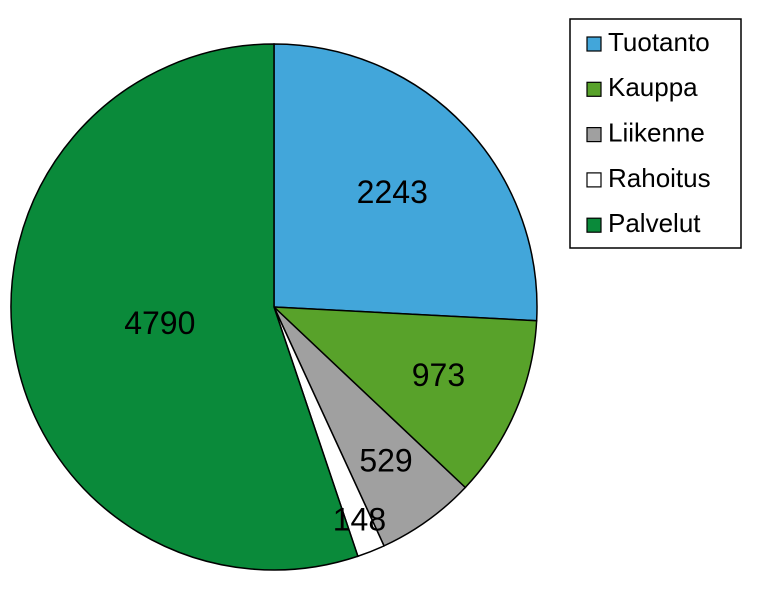 This screenshot has height=609, width=762. What do you see at coordinates (659, 42) in the screenshot?
I see `legend-label: Tuotanto` at bounding box center [659, 42].